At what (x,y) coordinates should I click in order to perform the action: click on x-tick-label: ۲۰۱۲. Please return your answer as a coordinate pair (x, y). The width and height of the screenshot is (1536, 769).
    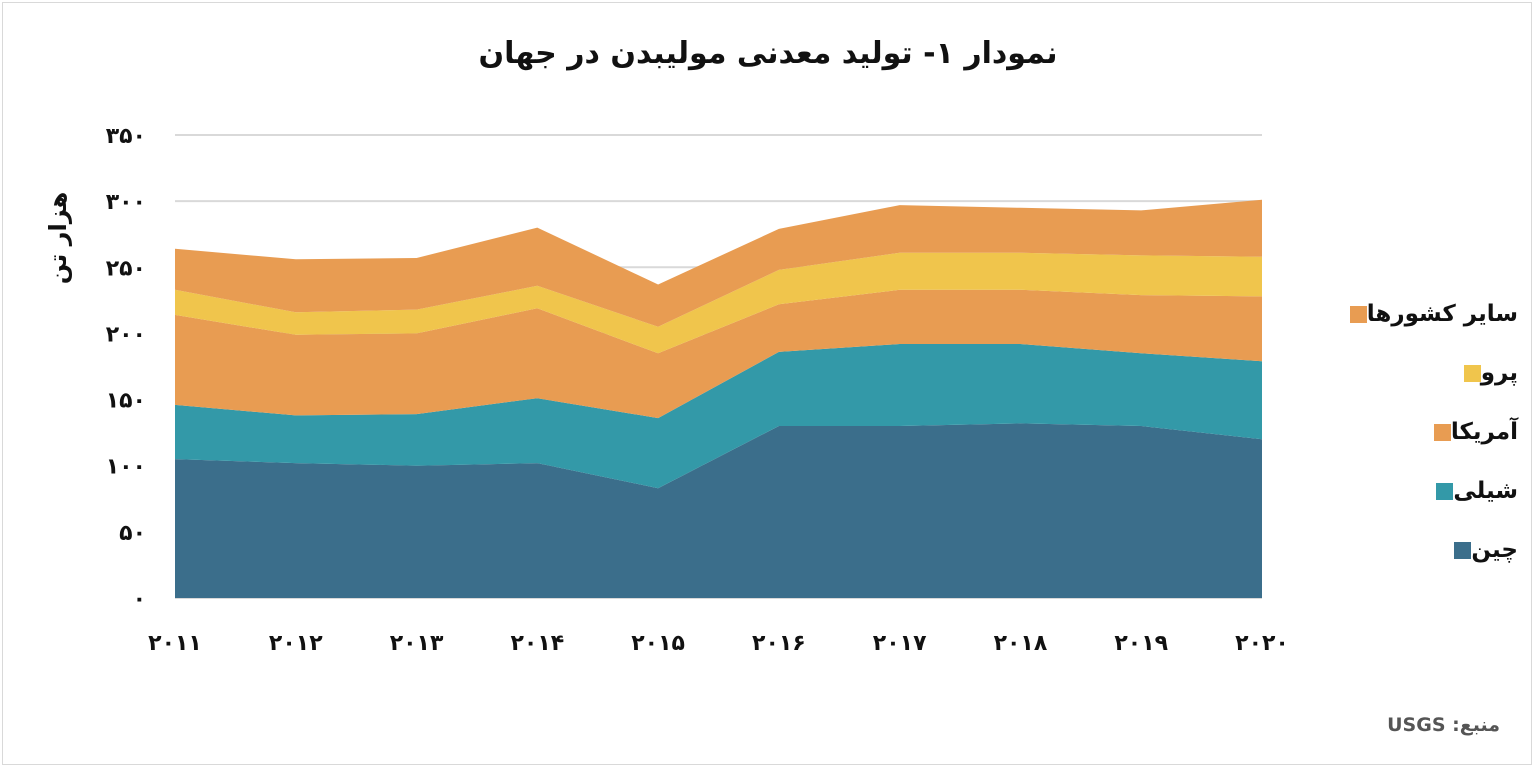
    Looking at the image, I should click on (296, 643).